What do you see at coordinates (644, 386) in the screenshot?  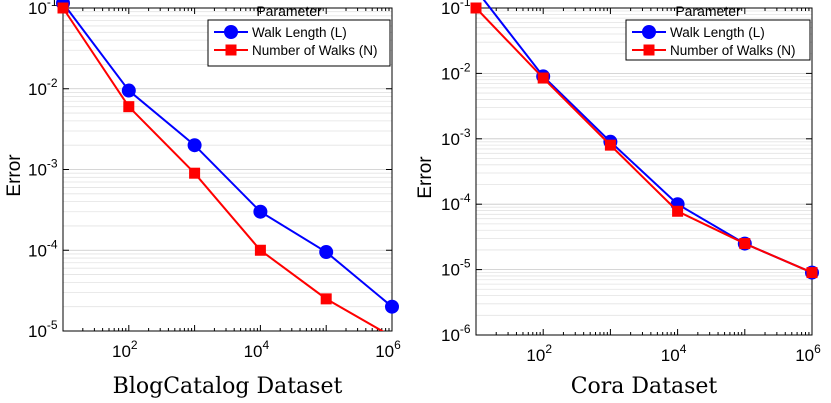 I see `x-axis-label: Cora Dataset` at bounding box center [644, 386].